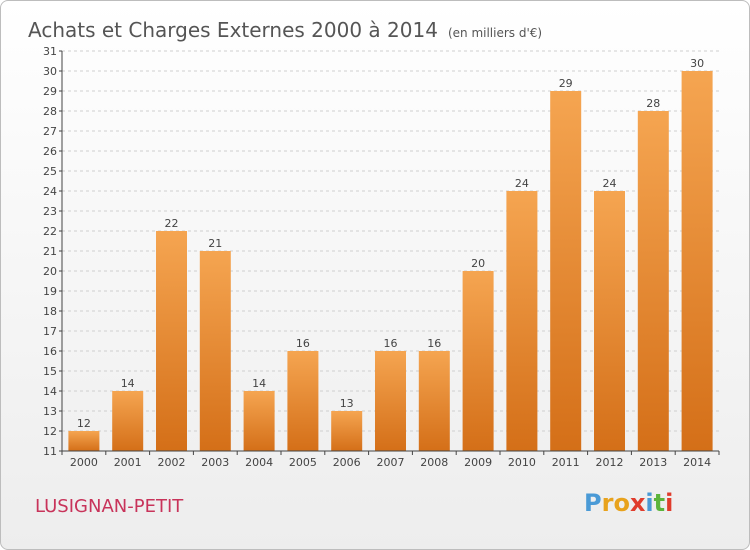  I want to click on x-tick-label: 2007, so click(391, 462).